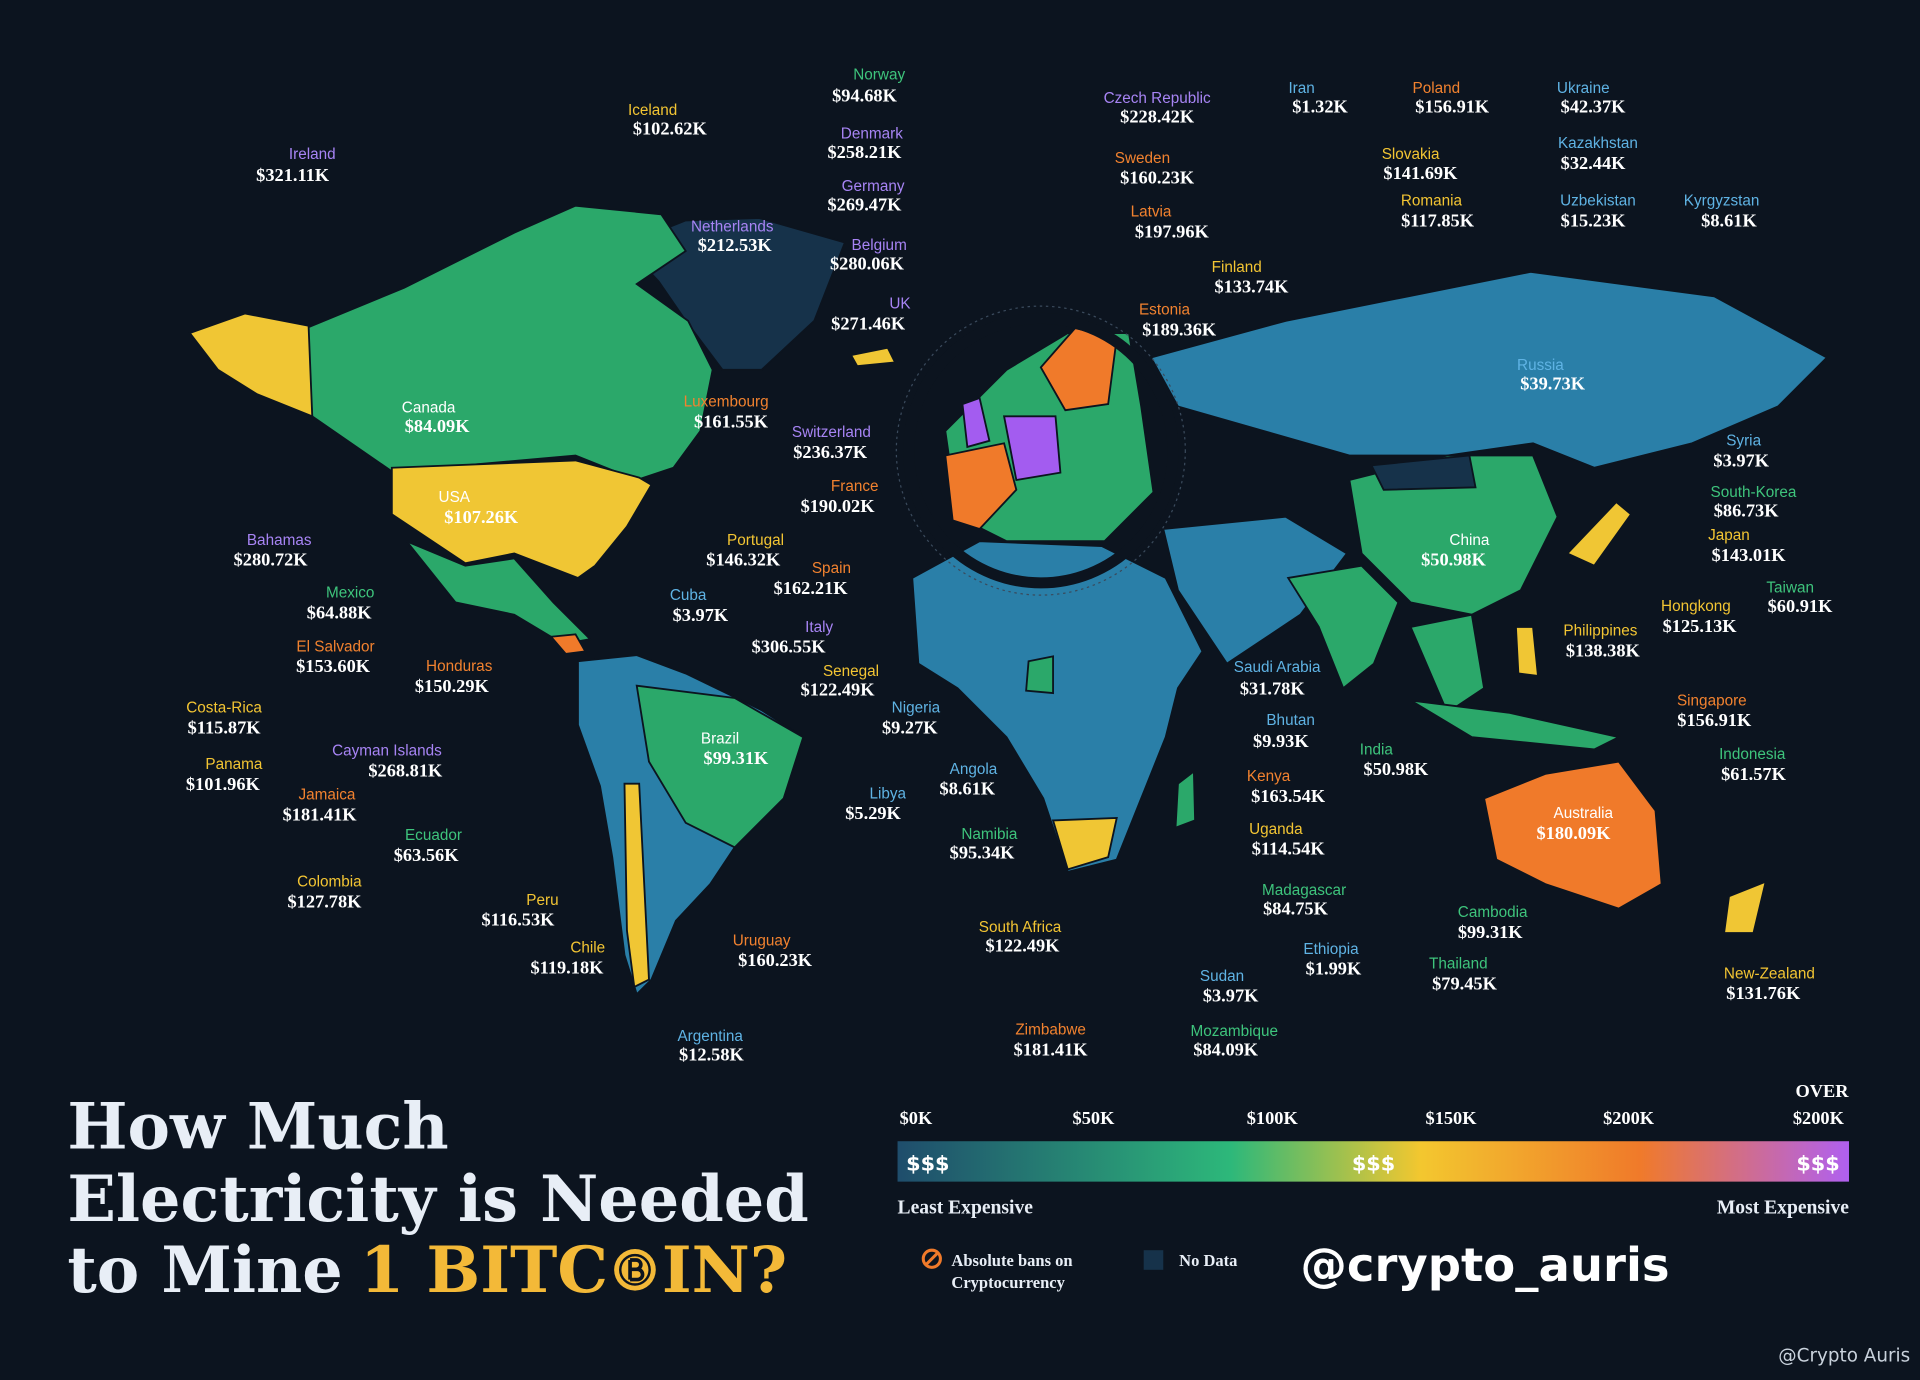  I want to click on country-name: Ukraine, so click(1583, 88).